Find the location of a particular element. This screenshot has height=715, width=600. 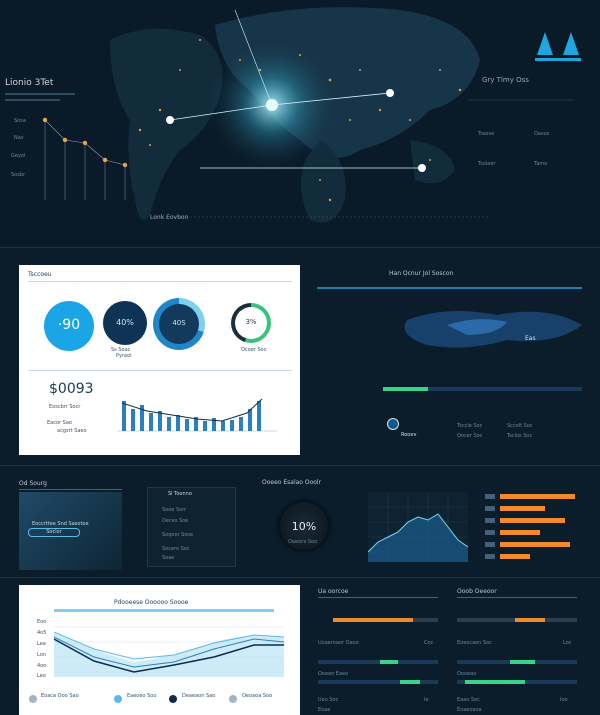

region-row-1: Tsccle Soc is located at coordinates (470, 426).